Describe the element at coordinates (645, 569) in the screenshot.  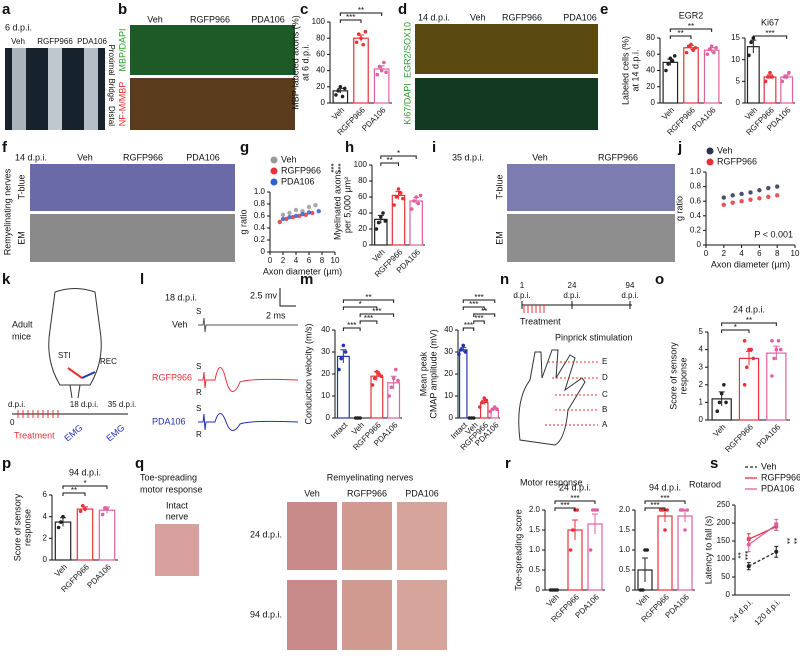
I see `error-bar` at that location.